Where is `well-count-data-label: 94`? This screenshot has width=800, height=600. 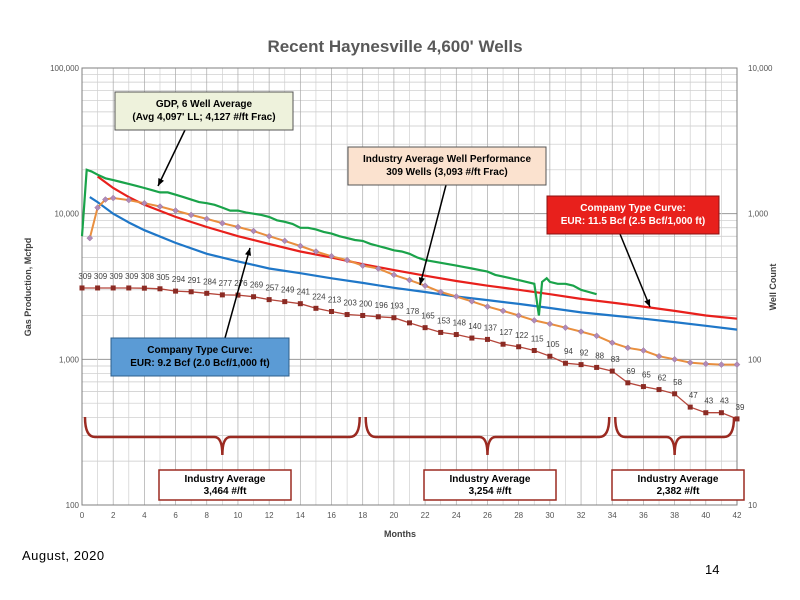 well-count-data-label: 94 is located at coordinates (568, 351).